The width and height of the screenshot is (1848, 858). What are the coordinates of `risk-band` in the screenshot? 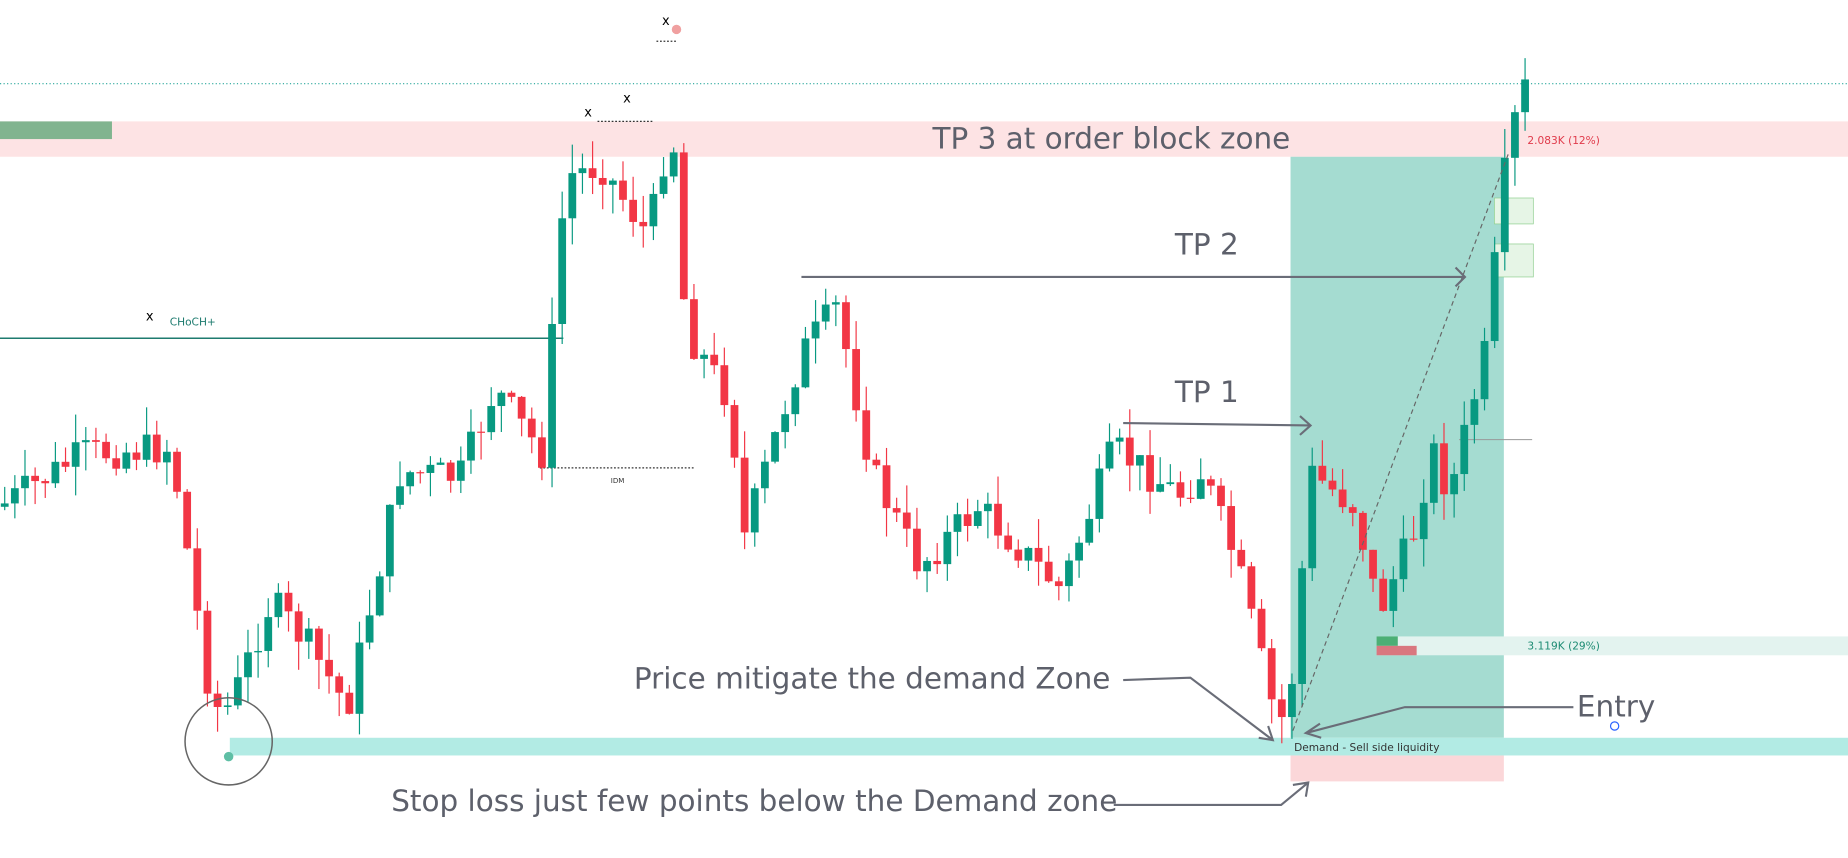 It's located at (1612, 646).